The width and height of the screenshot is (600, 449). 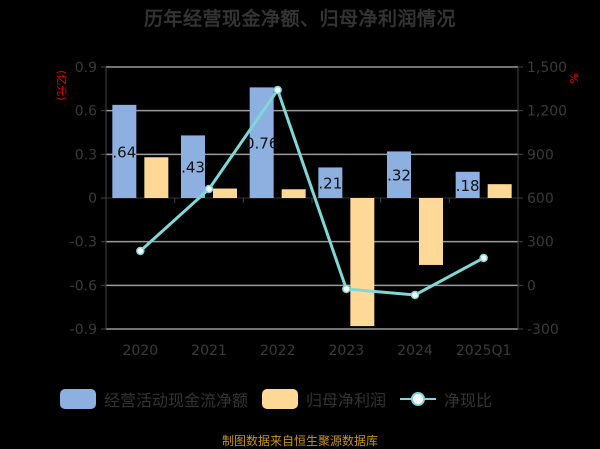 I want to click on x-axis-label: 2025Q1, so click(x=484, y=351).